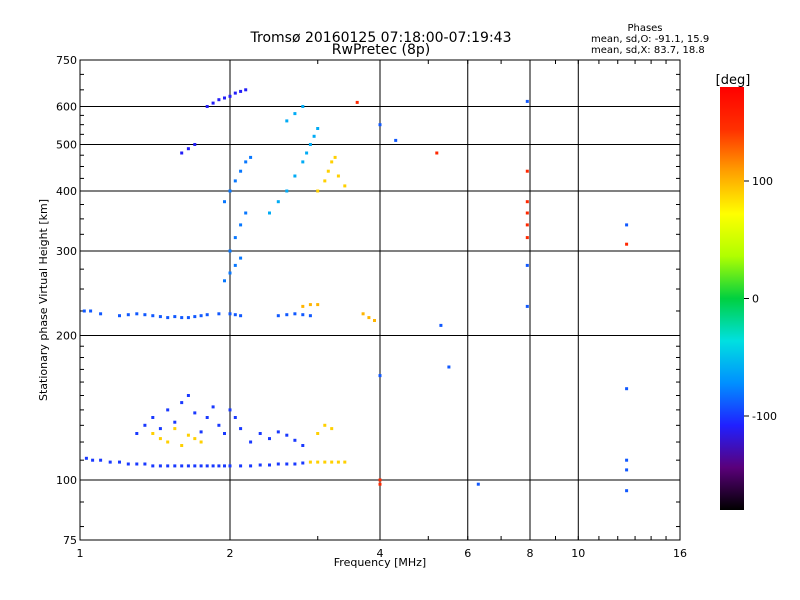 The image size is (800, 600). What do you see at coordinates (66, 145) in the screenshot?
I see `y-tick-label: 500` at bounding box center [66, 145].